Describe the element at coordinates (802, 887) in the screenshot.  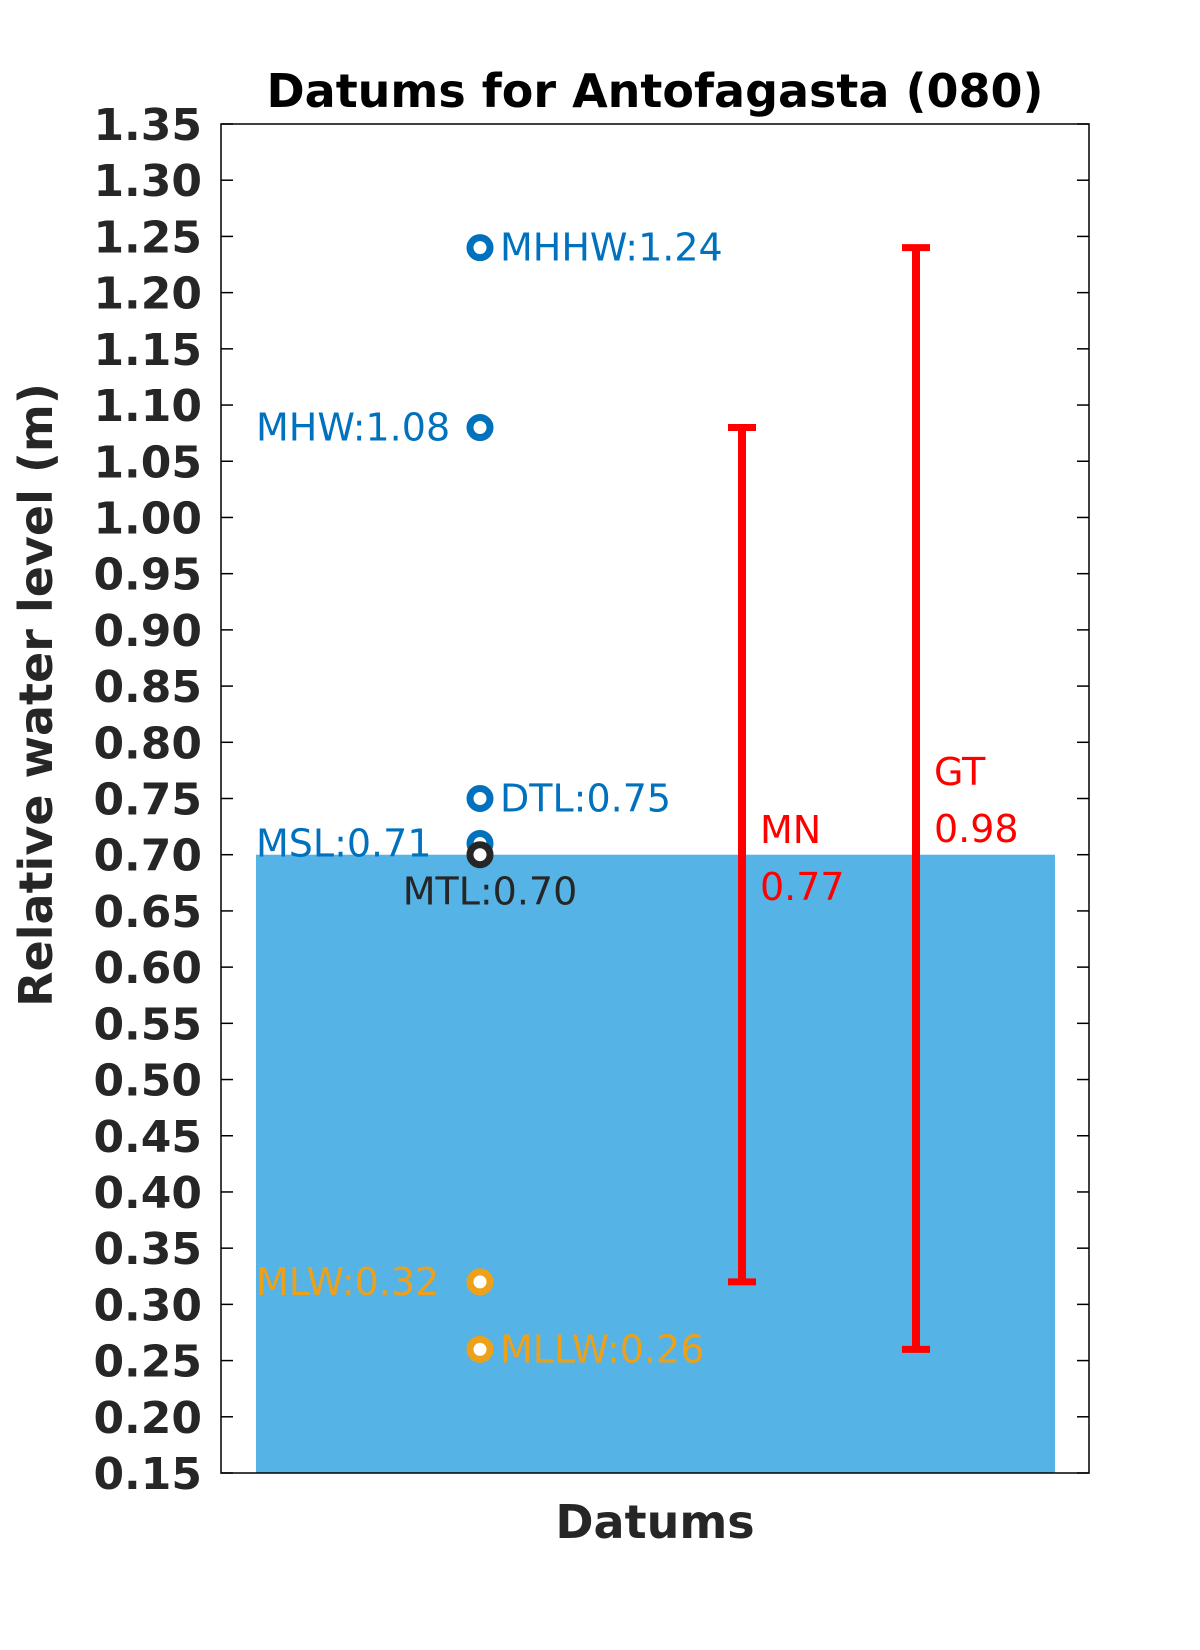
I see `range-value-mn: 0.77` at that location.